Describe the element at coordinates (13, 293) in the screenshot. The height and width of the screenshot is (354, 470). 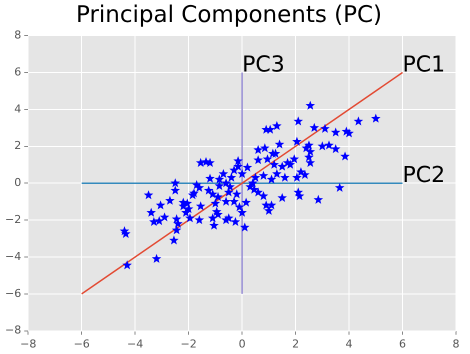
I see `y-tick-label: −6` at that location.